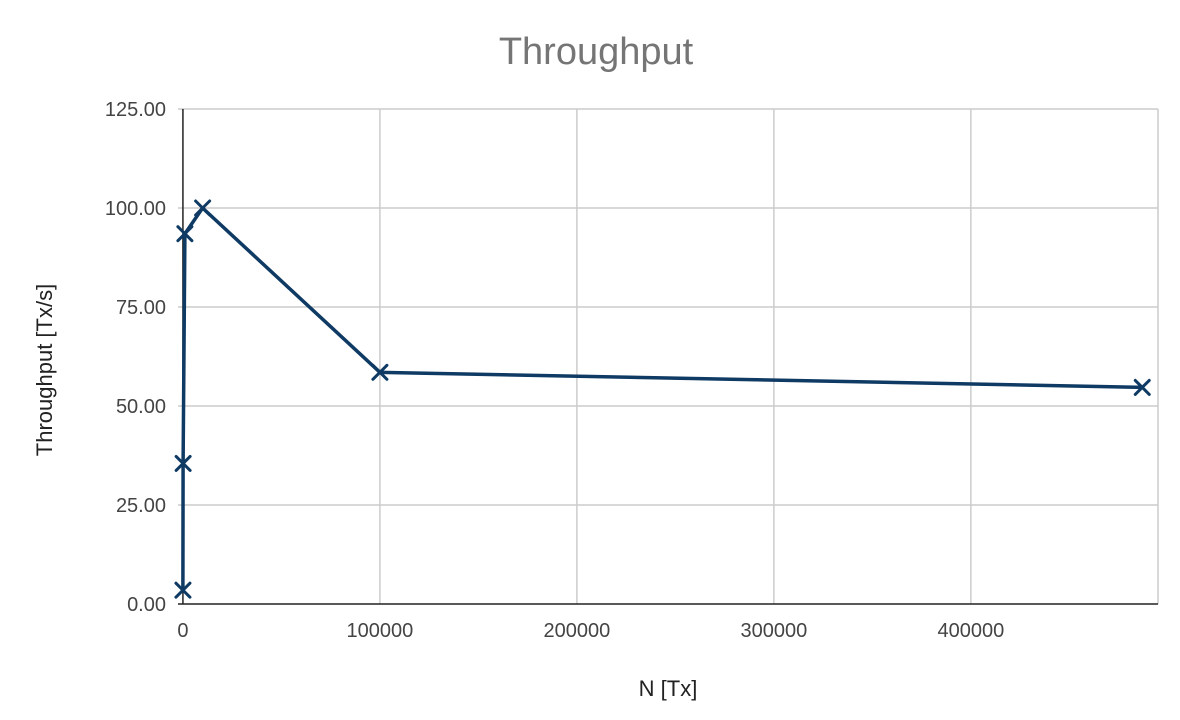 This screenshot has height=720, width=1180. I want to click on y-tick-label: 25.00, so click(141, 506).